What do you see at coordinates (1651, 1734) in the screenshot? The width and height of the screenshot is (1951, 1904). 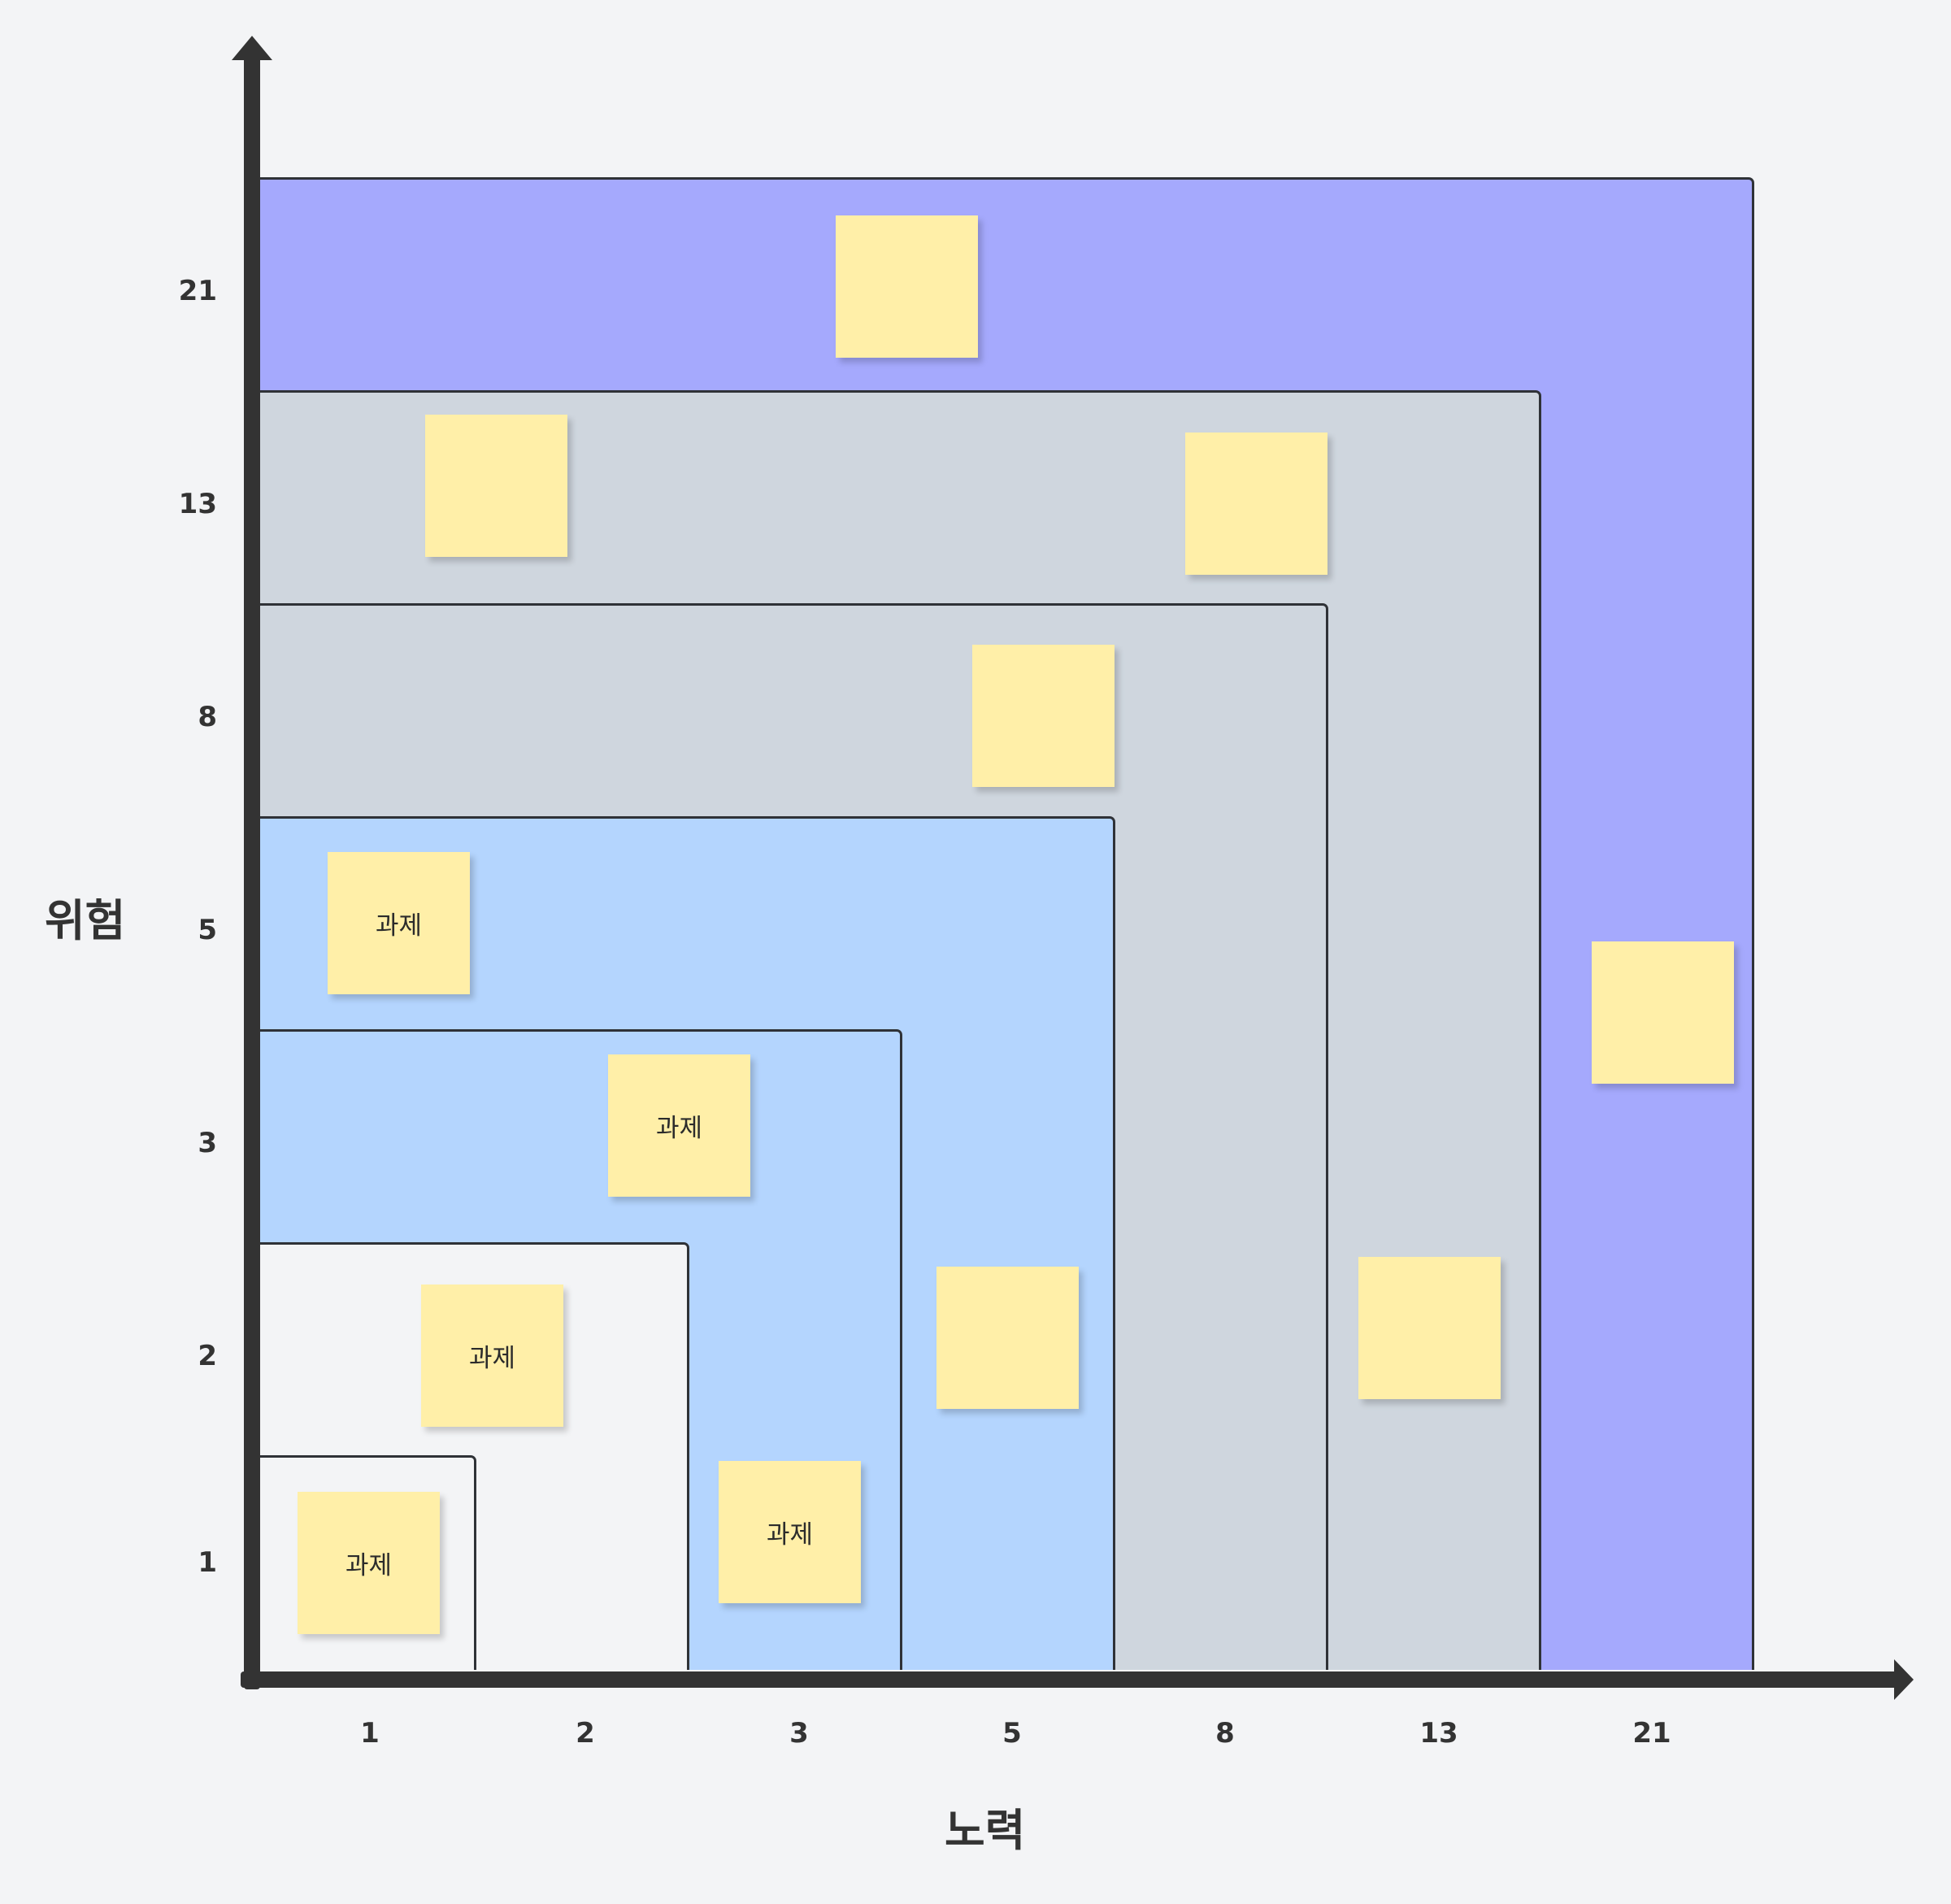 I see `x-tick-label: 21` at bounding box center [1651, 1734].